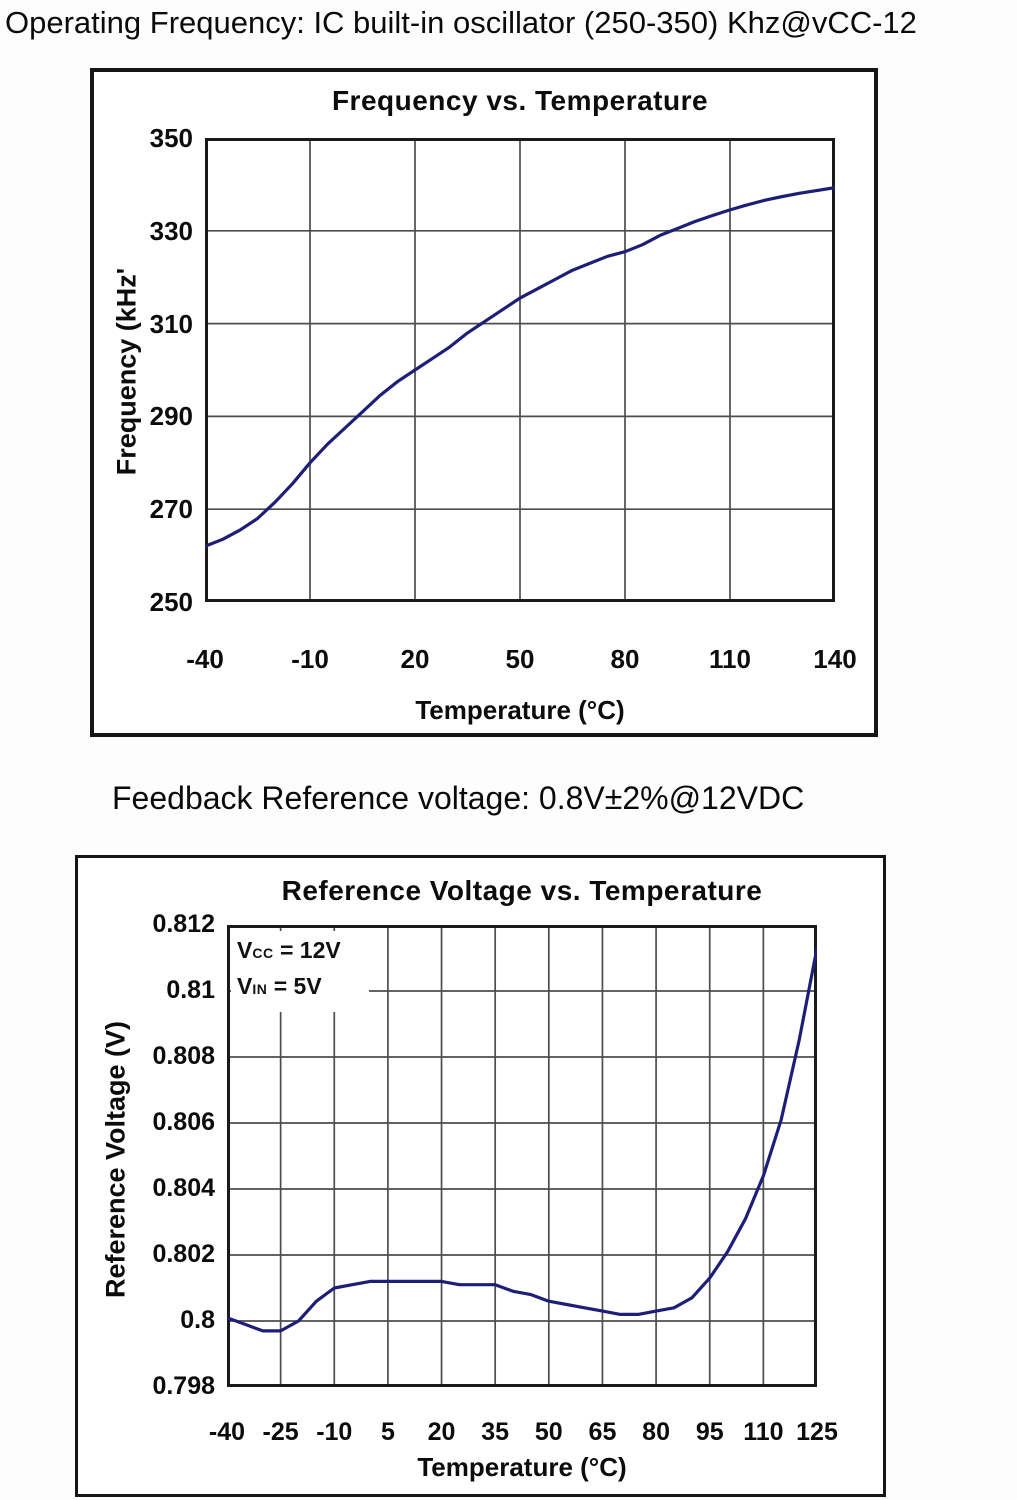 This screenshot has width=1017, height=1500. Describe the element at coordinates (260, 989) in the screenshot. I see `vin-subscript: IN` at that location.